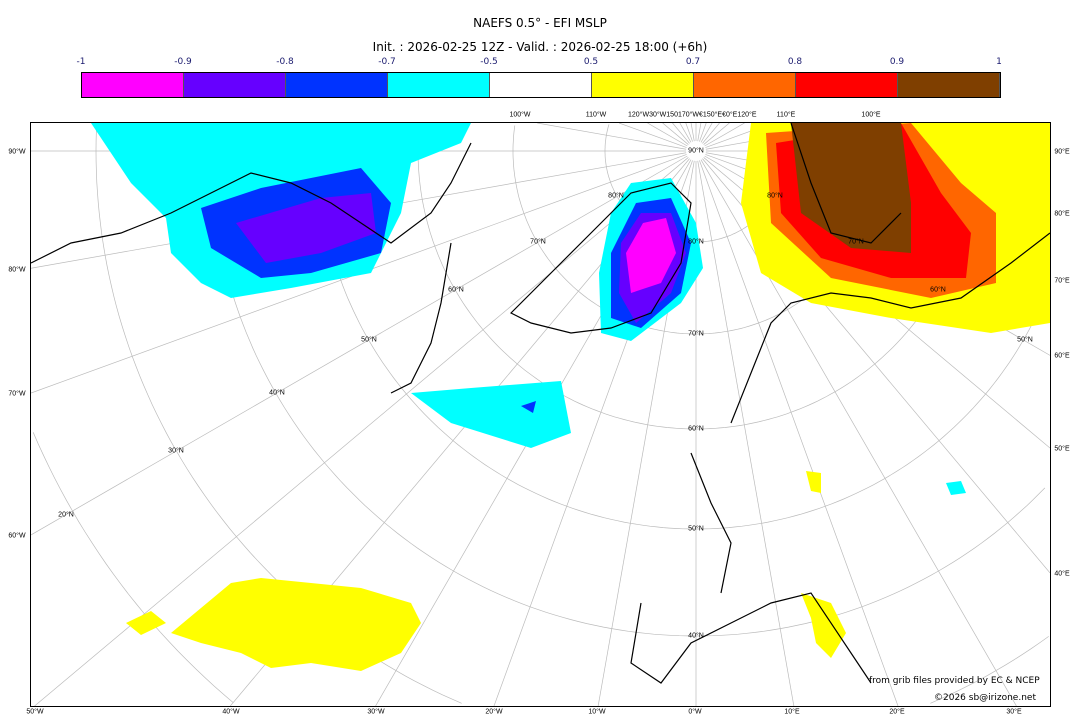 The width and height of the screenshot is (1080, 718). I want to click on map-title: NAEFS 0.5° - EFI MSLP, so click(540, 23).